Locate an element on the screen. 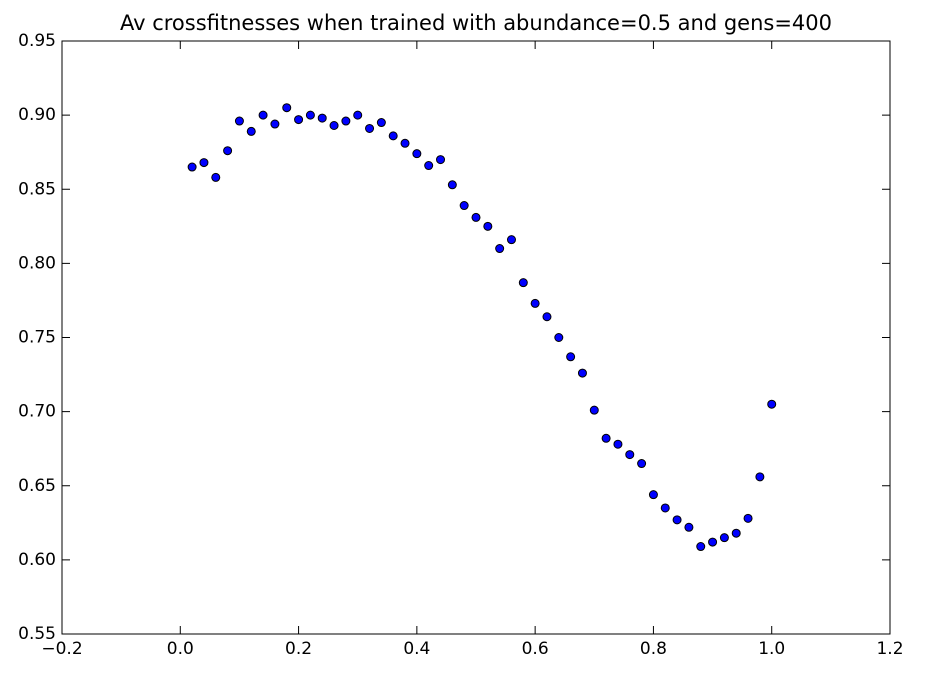  y-tick-label: 0.70 is located at coordinates (37, 412).